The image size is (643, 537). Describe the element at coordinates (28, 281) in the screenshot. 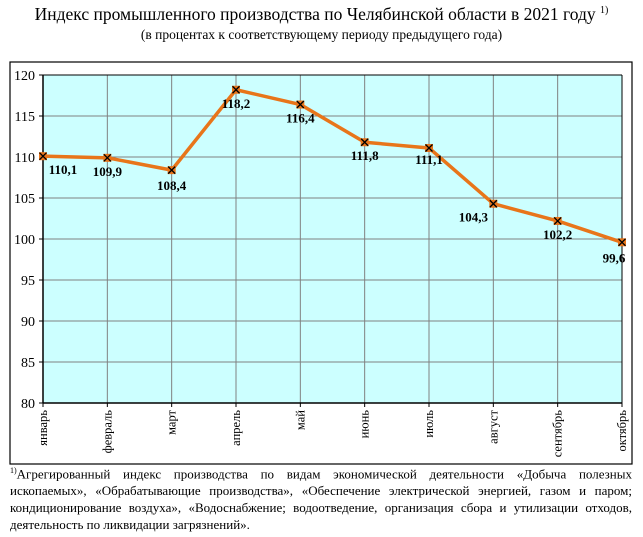

I see `y-tick-label: 95` at that location.